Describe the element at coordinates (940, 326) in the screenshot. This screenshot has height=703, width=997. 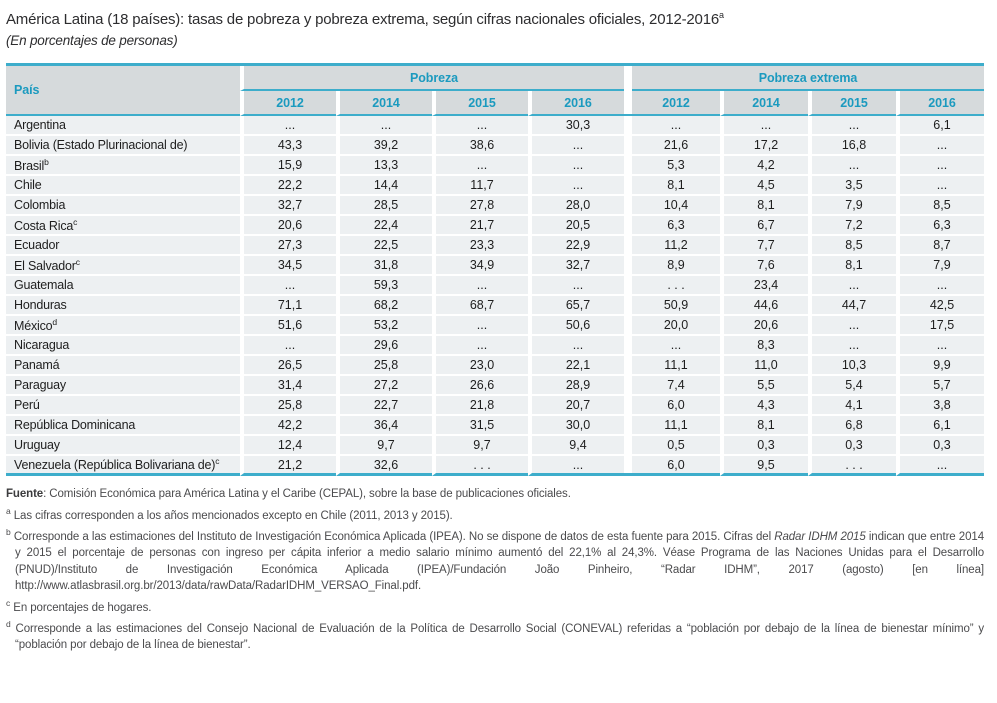
I see `extrema-value-cell: 17,5` at that location.